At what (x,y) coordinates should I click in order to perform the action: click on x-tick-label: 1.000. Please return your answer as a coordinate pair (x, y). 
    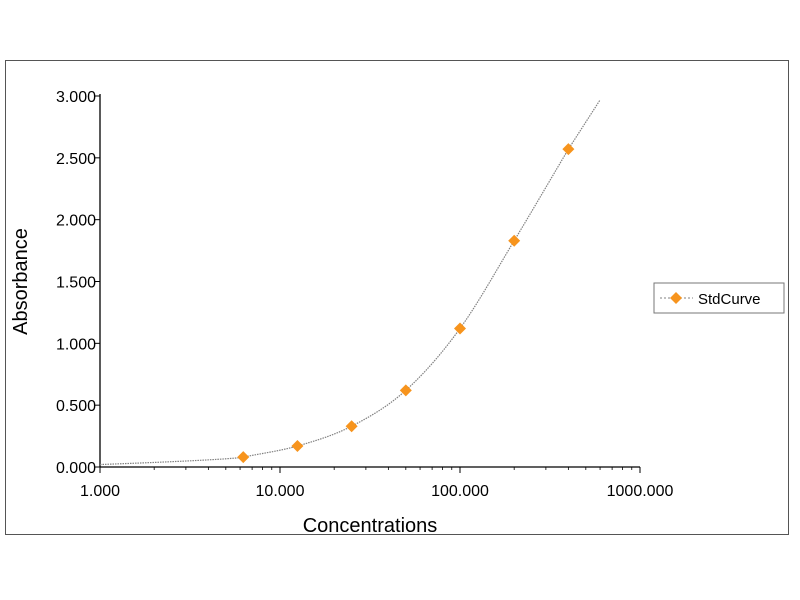
    Looking at the image, I should click on (100, 491).